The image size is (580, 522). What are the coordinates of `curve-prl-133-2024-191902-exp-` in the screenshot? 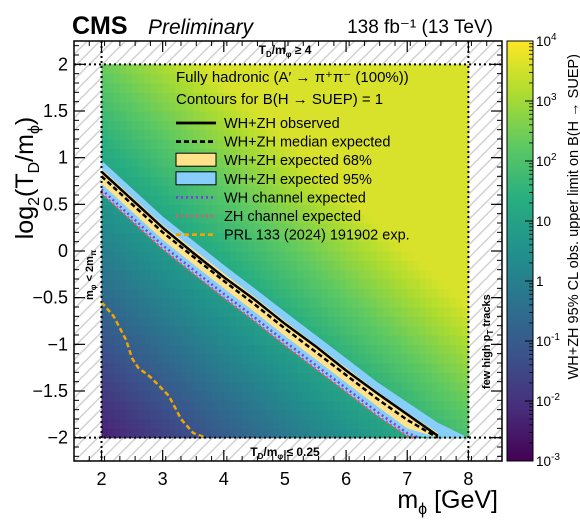 It's located at (153, 370).